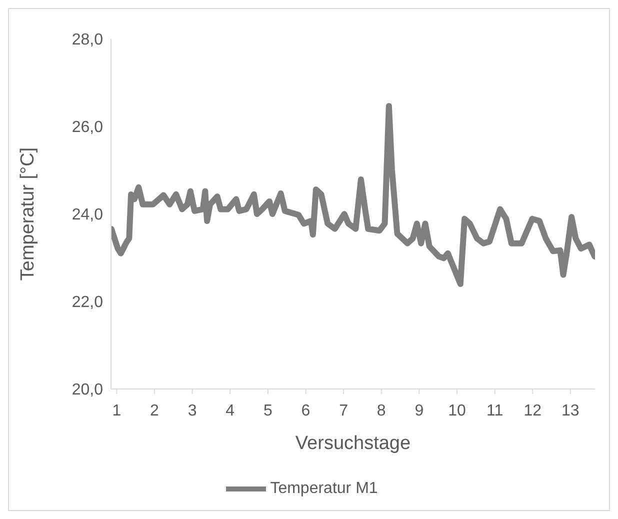  Describe the element at coordinates (419, 411) in the screenshot. I see `x-tick-label: 9` at that location.